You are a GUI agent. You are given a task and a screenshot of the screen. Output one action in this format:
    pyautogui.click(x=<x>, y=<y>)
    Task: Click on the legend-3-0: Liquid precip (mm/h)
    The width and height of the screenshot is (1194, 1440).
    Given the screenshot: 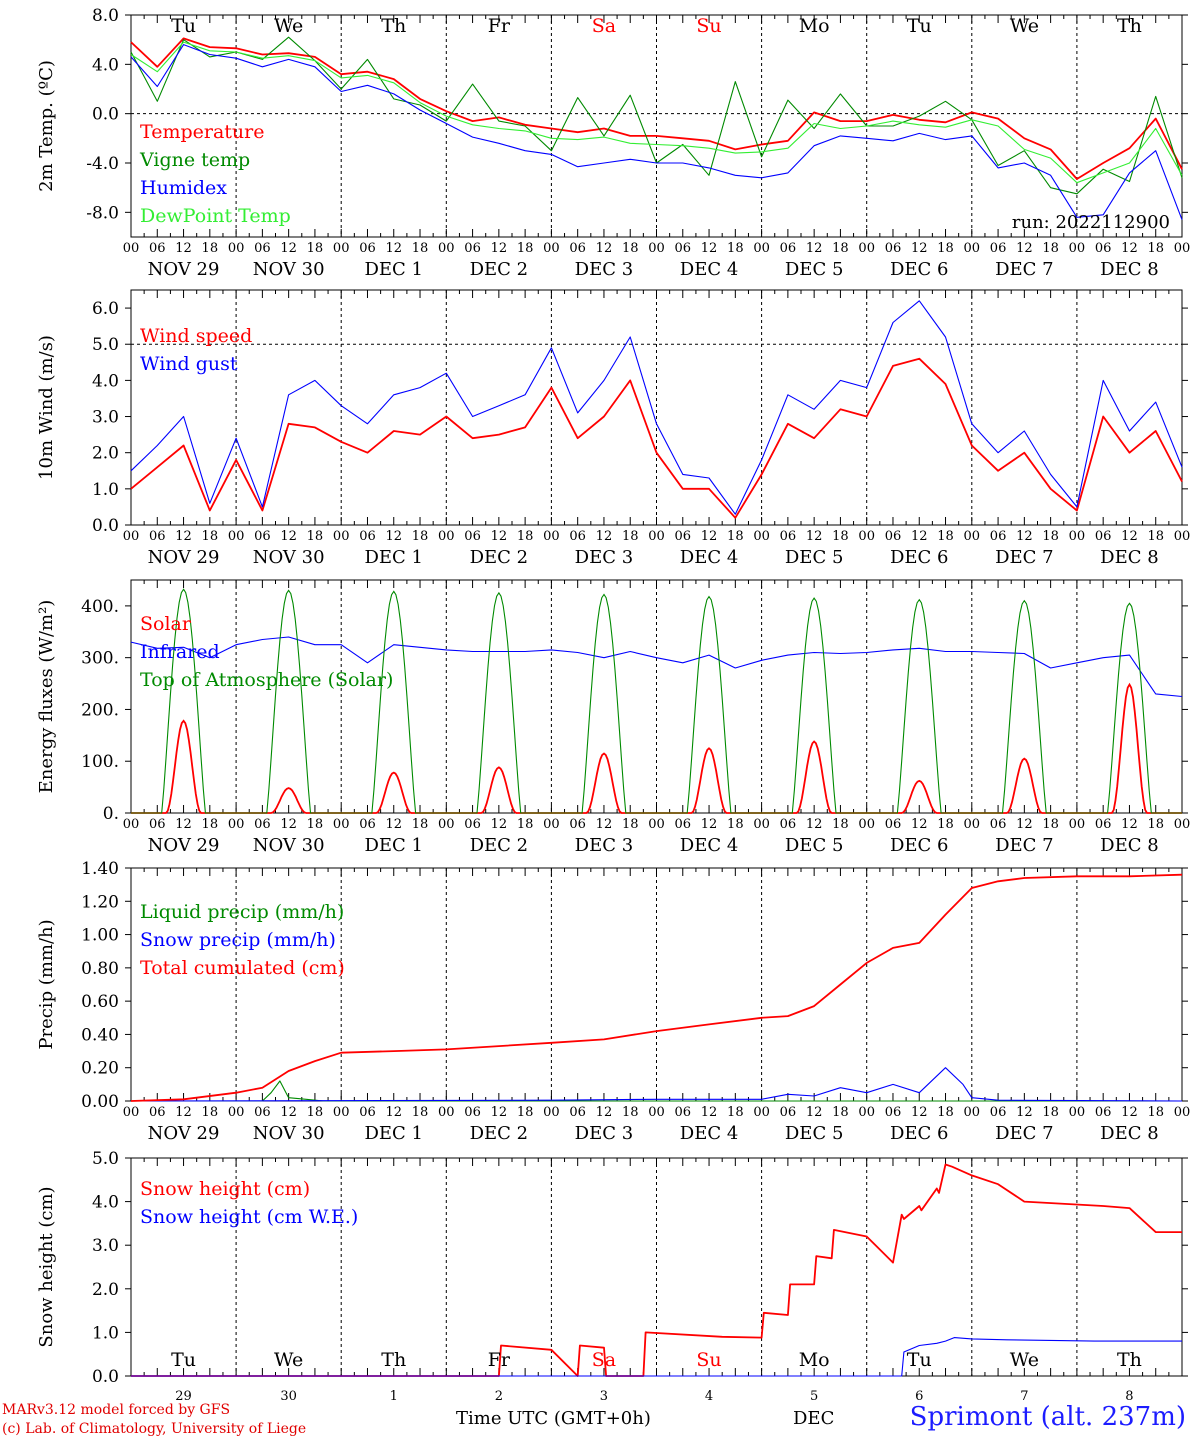 What is the action you would take?
    pyautogui.click(x=242, y=912)
    